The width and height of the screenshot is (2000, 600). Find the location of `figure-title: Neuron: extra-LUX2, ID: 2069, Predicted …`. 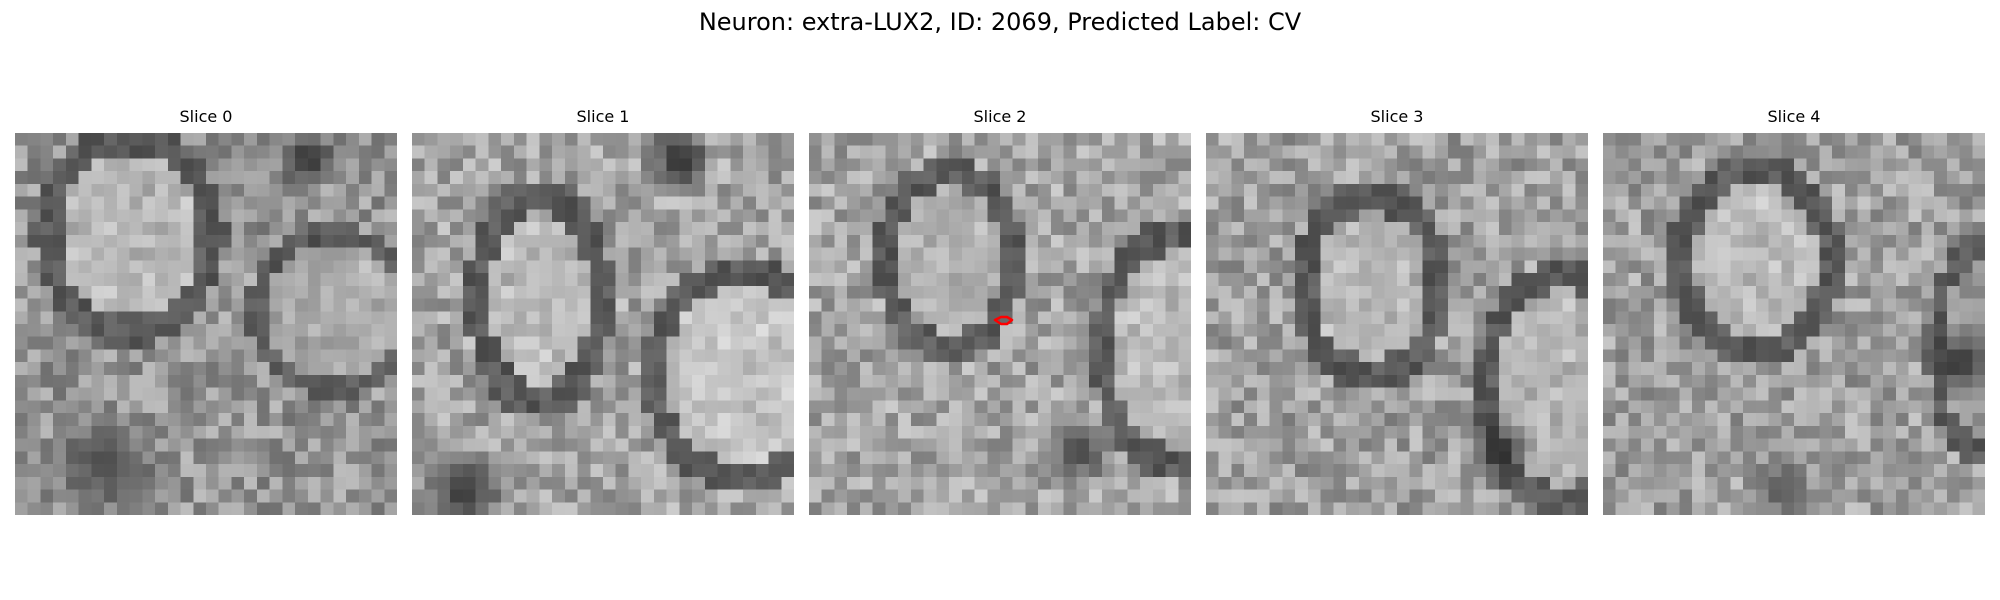

figure-title: Neuron: extra-LUX2, ID: 2069, Predicted … is located at coordinates (1000, 22).